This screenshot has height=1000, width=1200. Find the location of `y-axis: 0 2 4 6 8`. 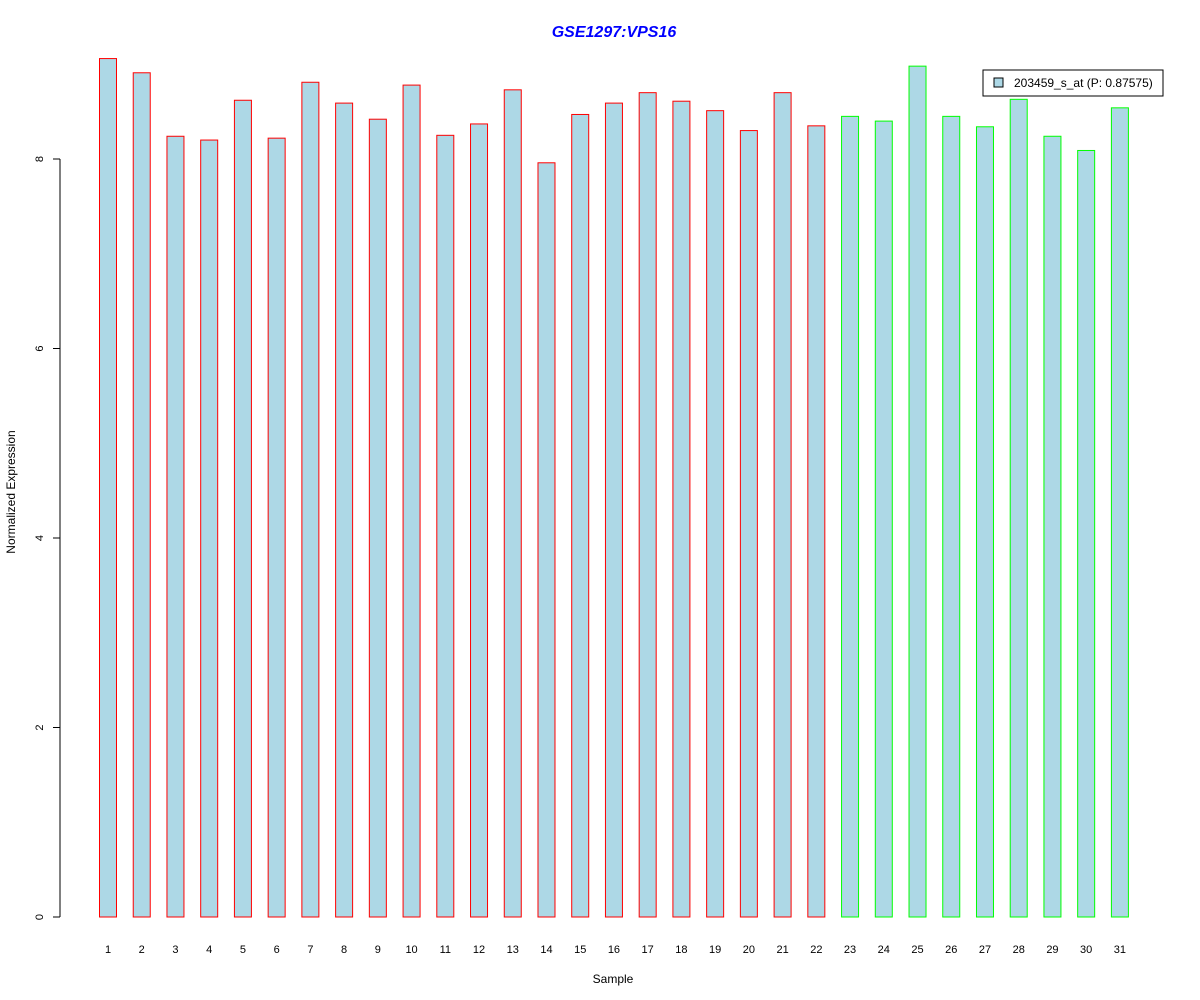

y-axis: 0 2 4 6 8 is located at coordinates (47, 538).